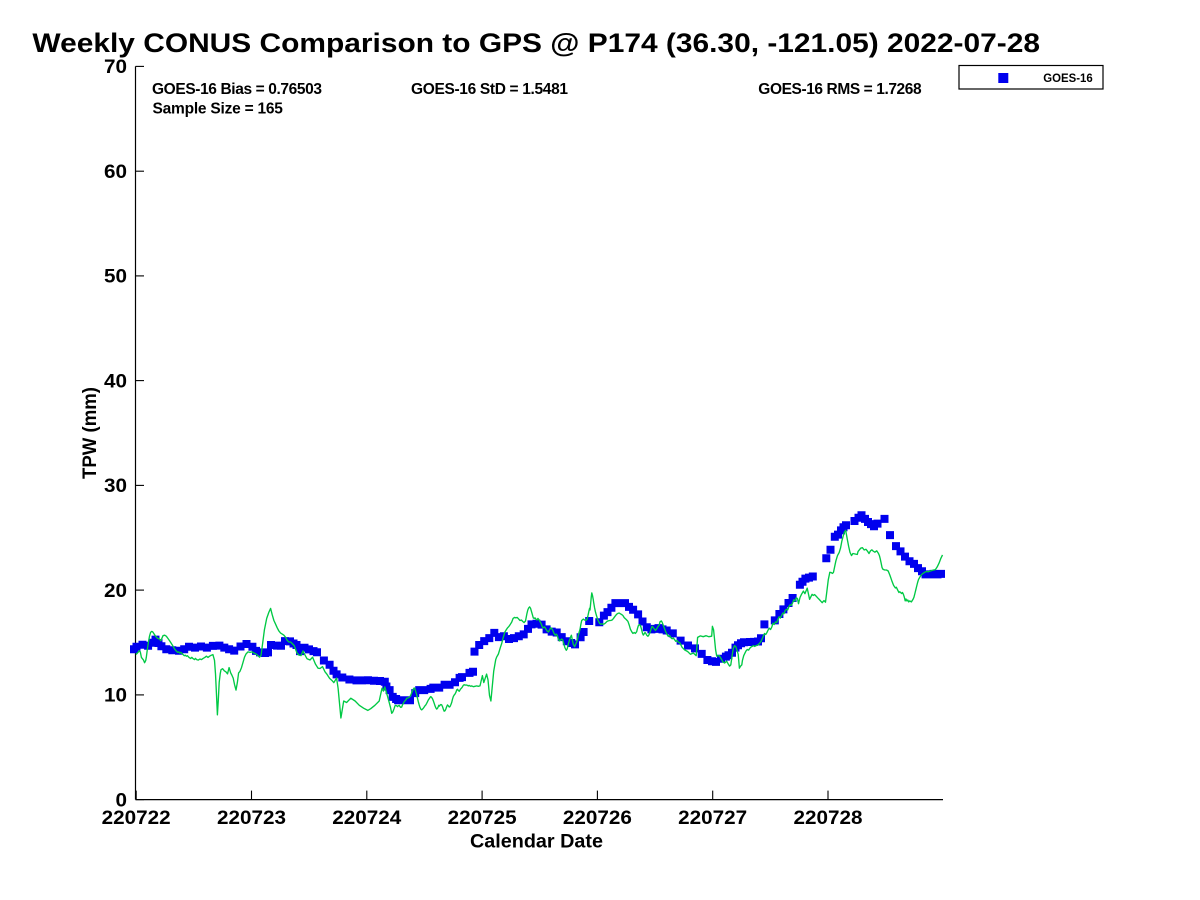  Describe the element at coordinates (115, 591) in the screenshot. I see `svg-text: 20` at that location.